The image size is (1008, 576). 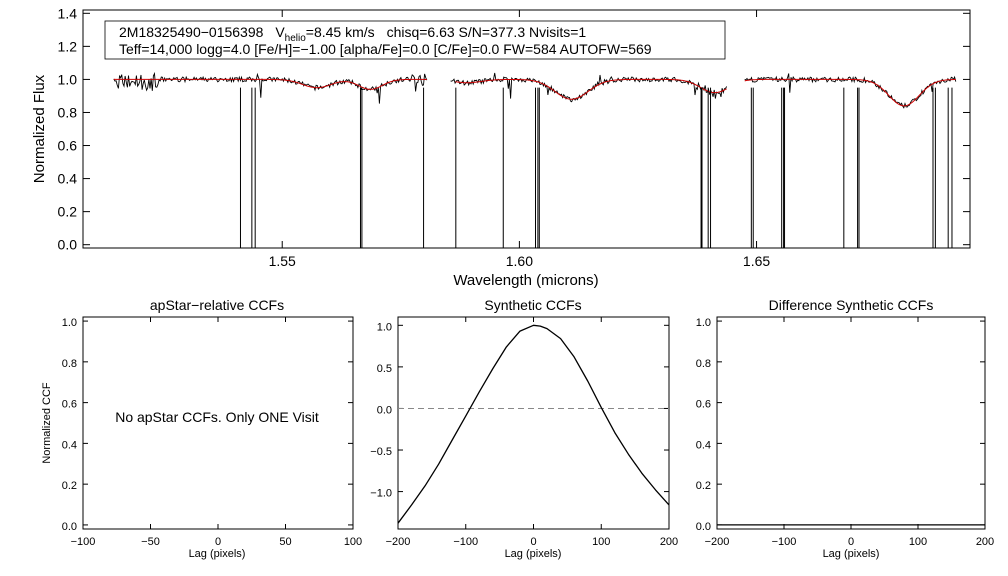 What do you see at coordinates (68, 13) in the screenshot?
I see `y-tick-label: 1.4` at bounding box center [68, 13].